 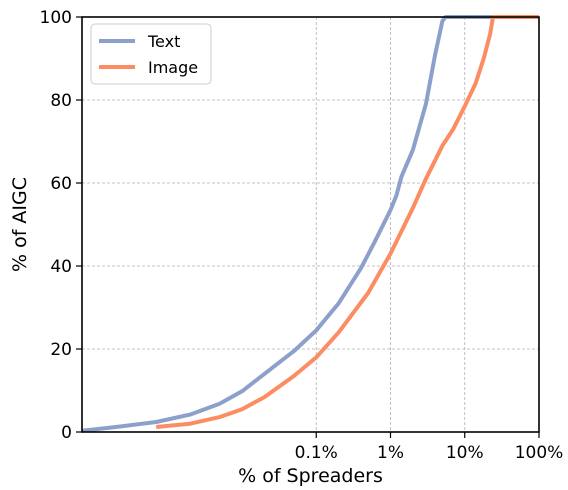 What do you see at coordinates (56, 18) in the screenshot?
I see `y-tick-label: 100` at bounding box center [56, 18].